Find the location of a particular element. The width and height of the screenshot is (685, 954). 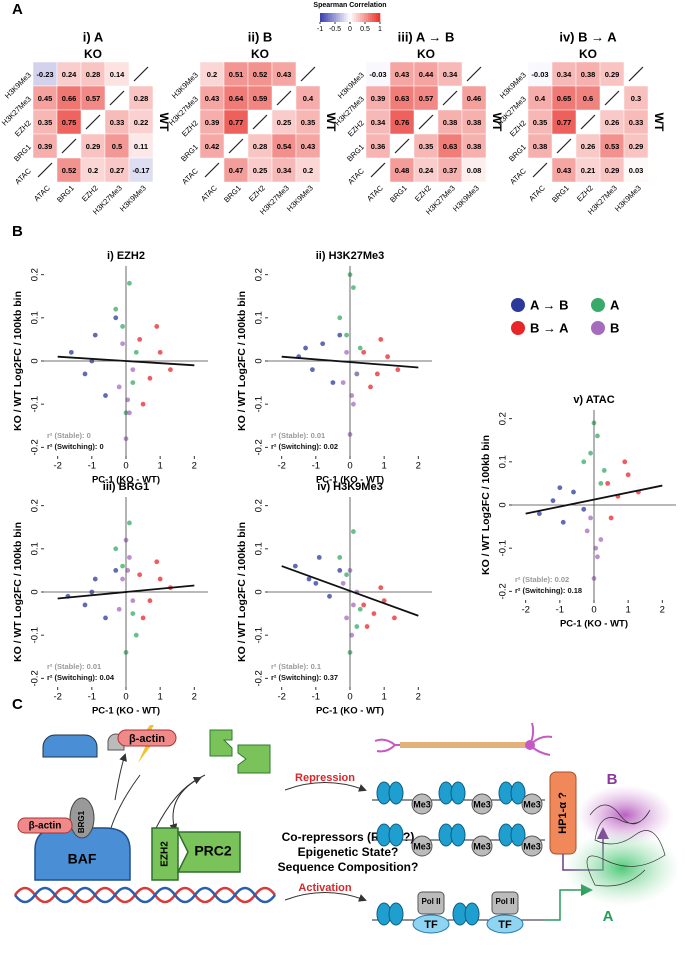

col-label: ATAC is located at coordinates (537, 193).